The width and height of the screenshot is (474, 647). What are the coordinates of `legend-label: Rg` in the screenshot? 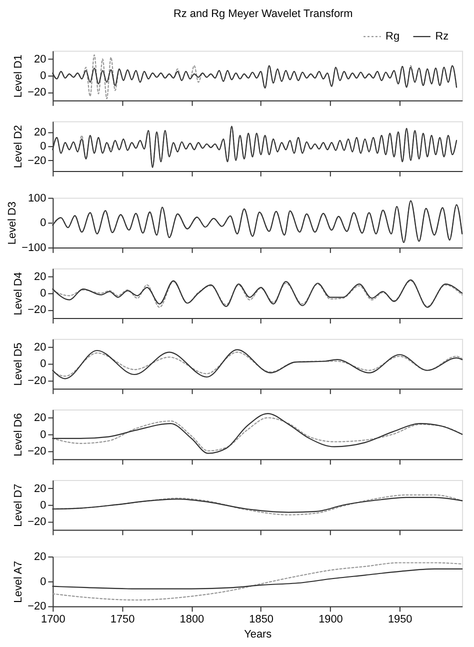 It's located at (393, 36).